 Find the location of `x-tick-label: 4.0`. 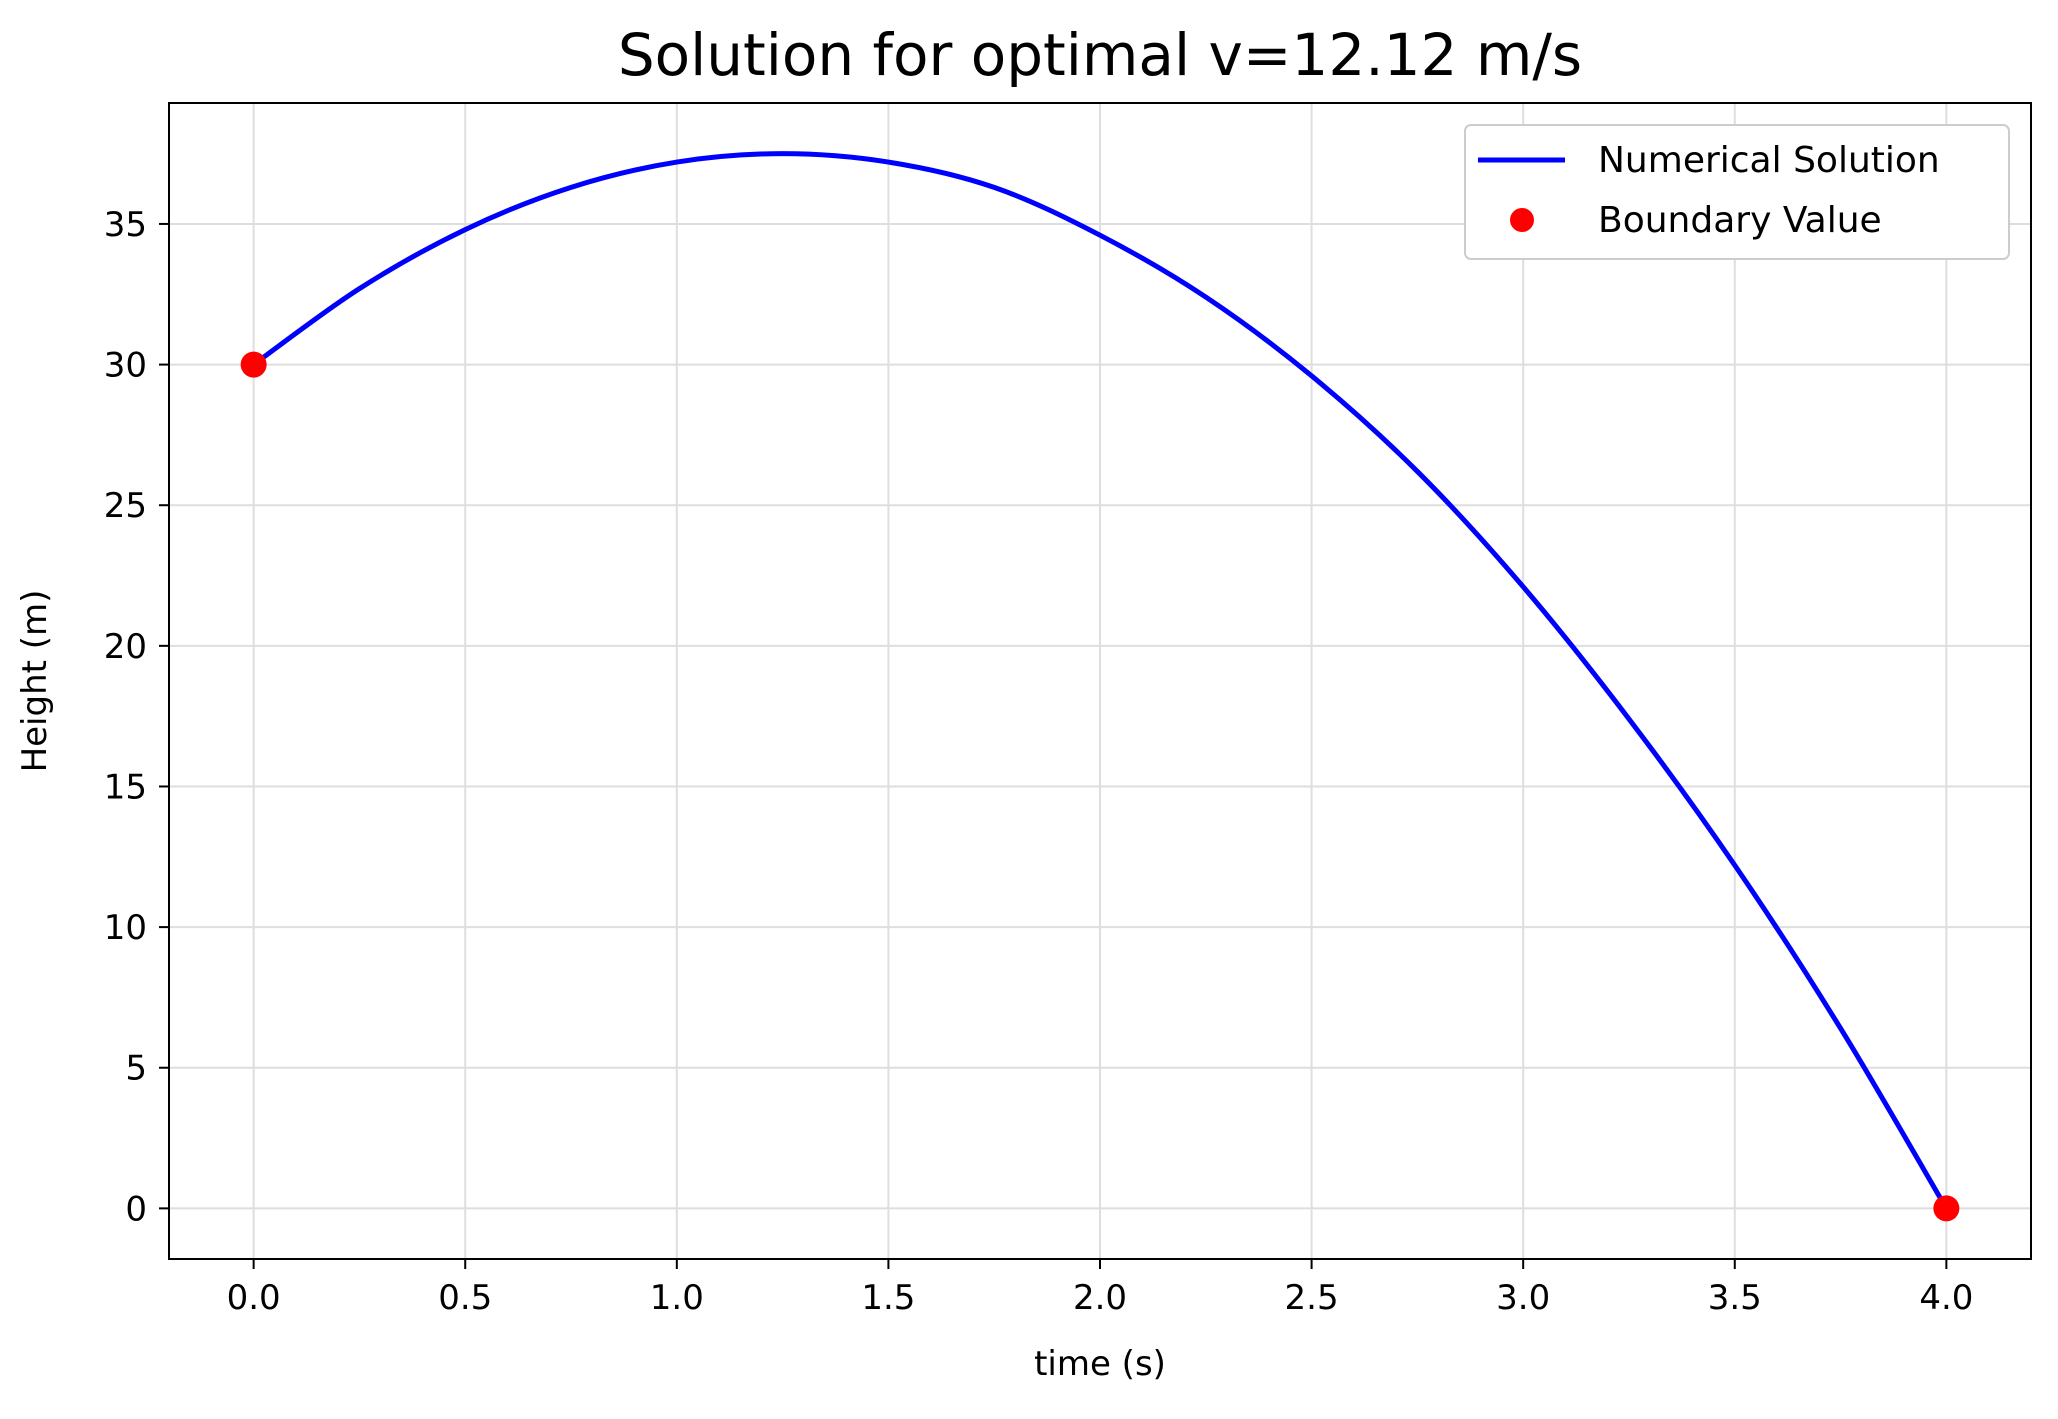

x-tick-label: 4.0 is located at coordinates (1946, 1298).